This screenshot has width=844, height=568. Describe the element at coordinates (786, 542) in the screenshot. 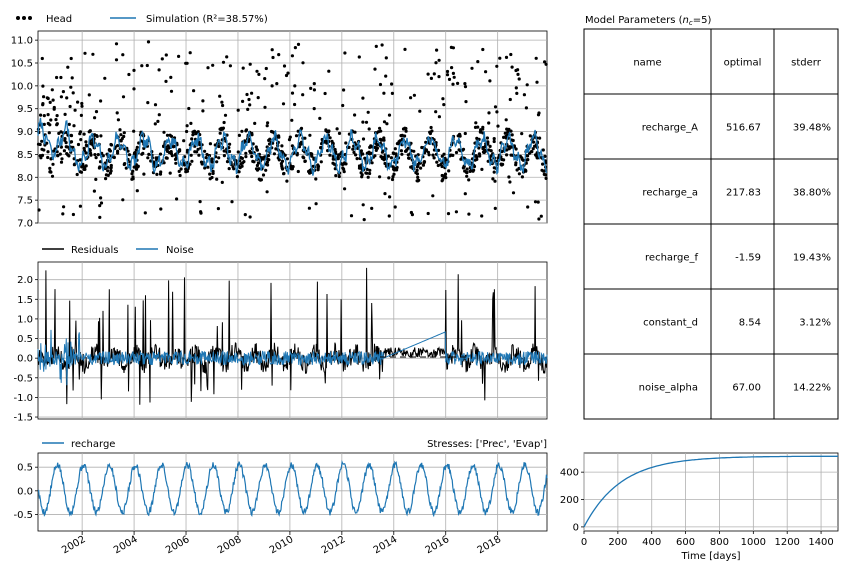

I see `x-tick-label: 1200` at that location.